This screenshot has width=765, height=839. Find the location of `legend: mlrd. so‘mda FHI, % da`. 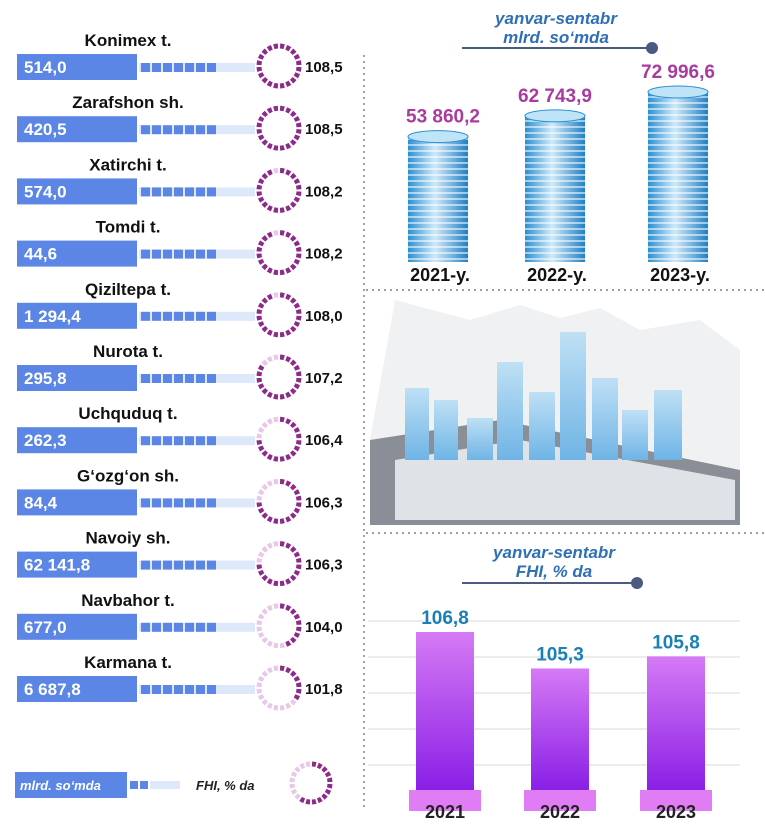

legend: mlrd. so‘mda FHI, % da is located at coordinates (174, 783).